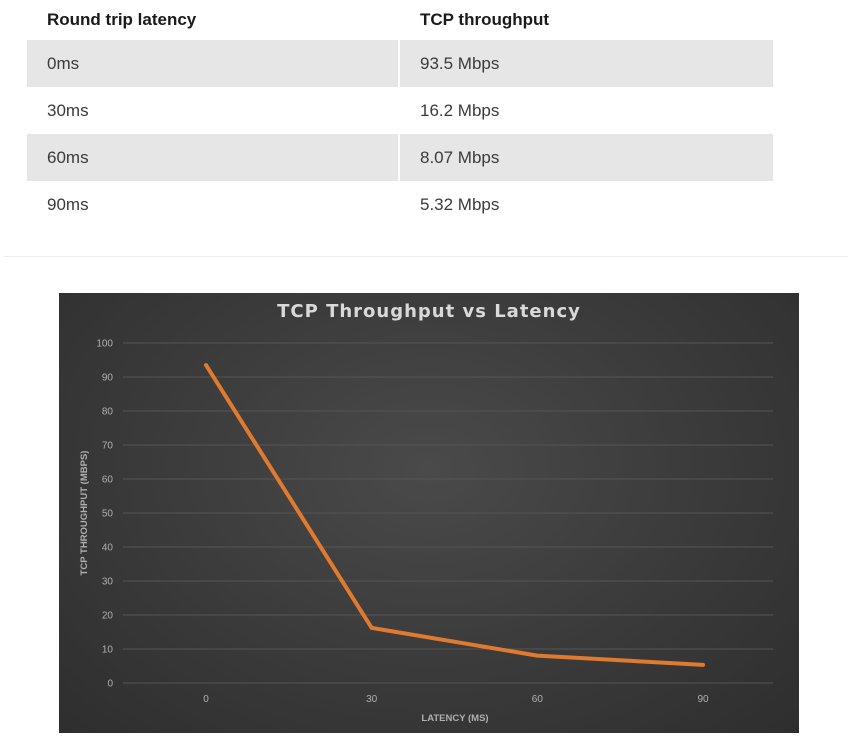 This screenshot has height=742, width=849. I want to click on y-tick-label: 60, so click(108, 480).